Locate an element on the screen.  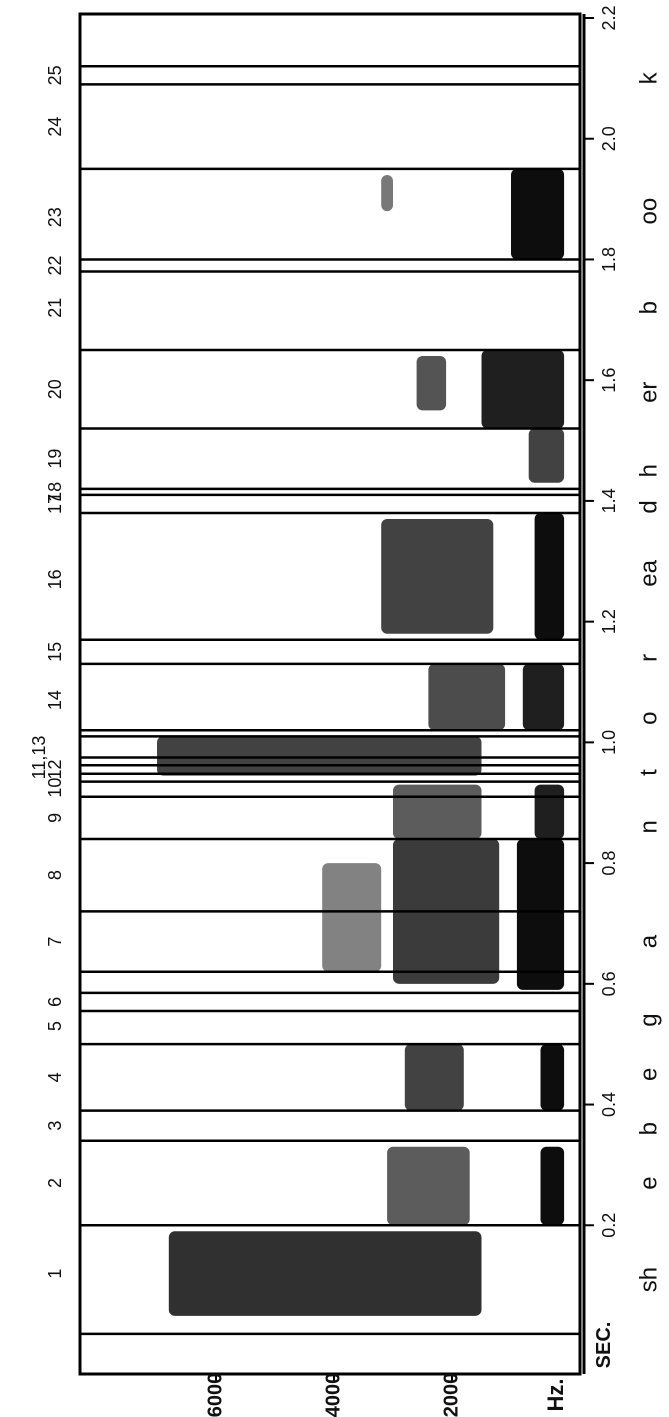
segment-number-label: 19 is located at coordinates (55, 459).